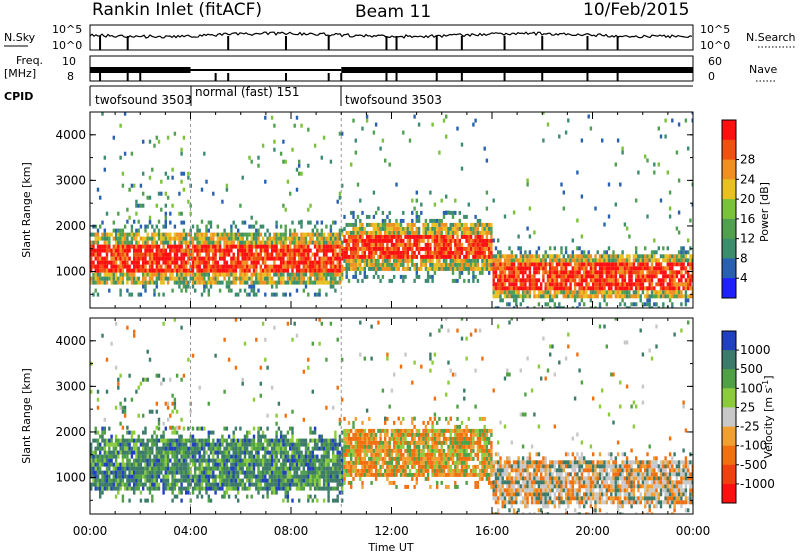 This screenshot has height=558, width=800. What do you see at coordinates (729, 288) in the screenshot?
I see `power-colorbar-swatch` at bounding box center [729, 288].